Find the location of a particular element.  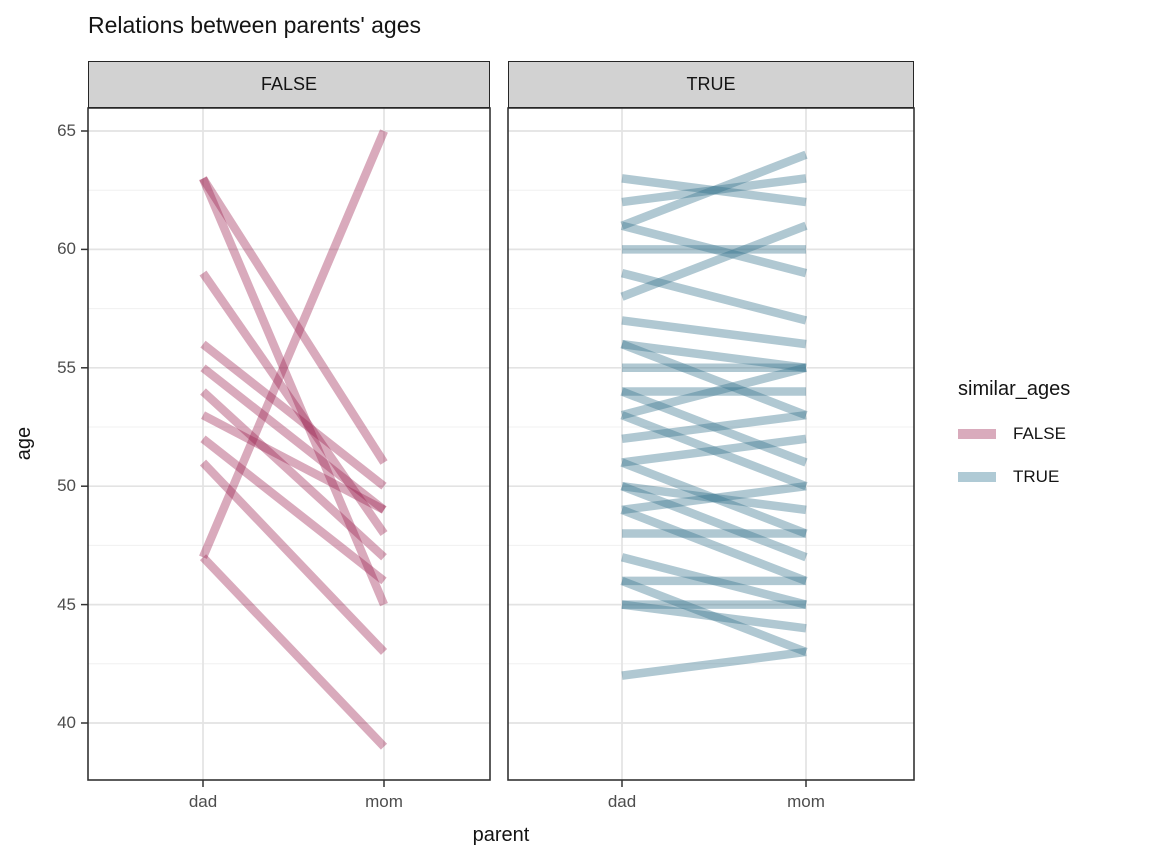

y-tick-label: 65 is located at coordinates (66, 130).